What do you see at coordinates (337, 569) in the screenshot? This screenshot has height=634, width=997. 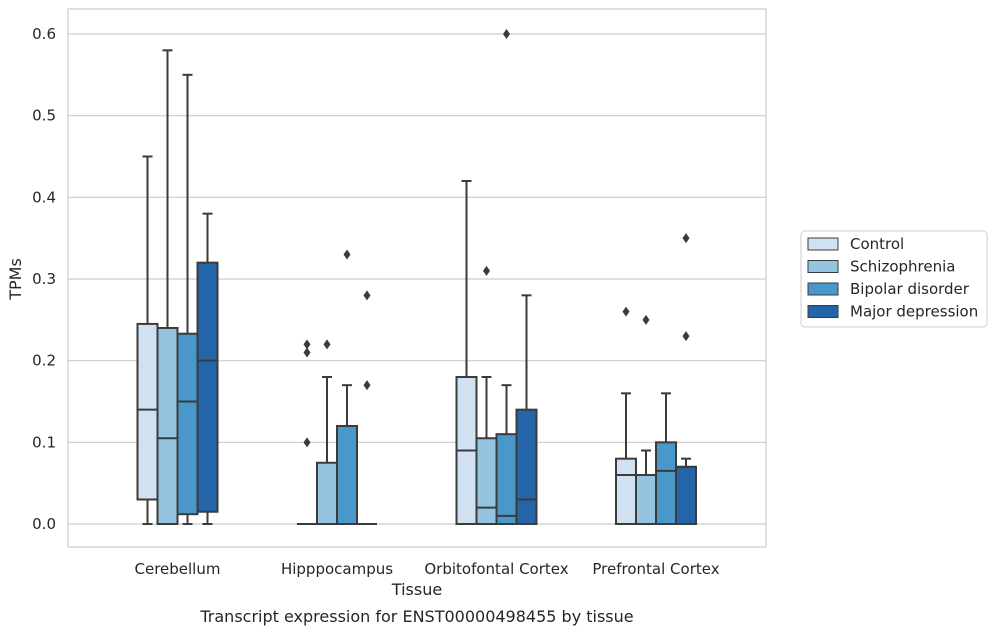 I see `x-tick-label: Hipppocampus` at bounding box center [337, 569].